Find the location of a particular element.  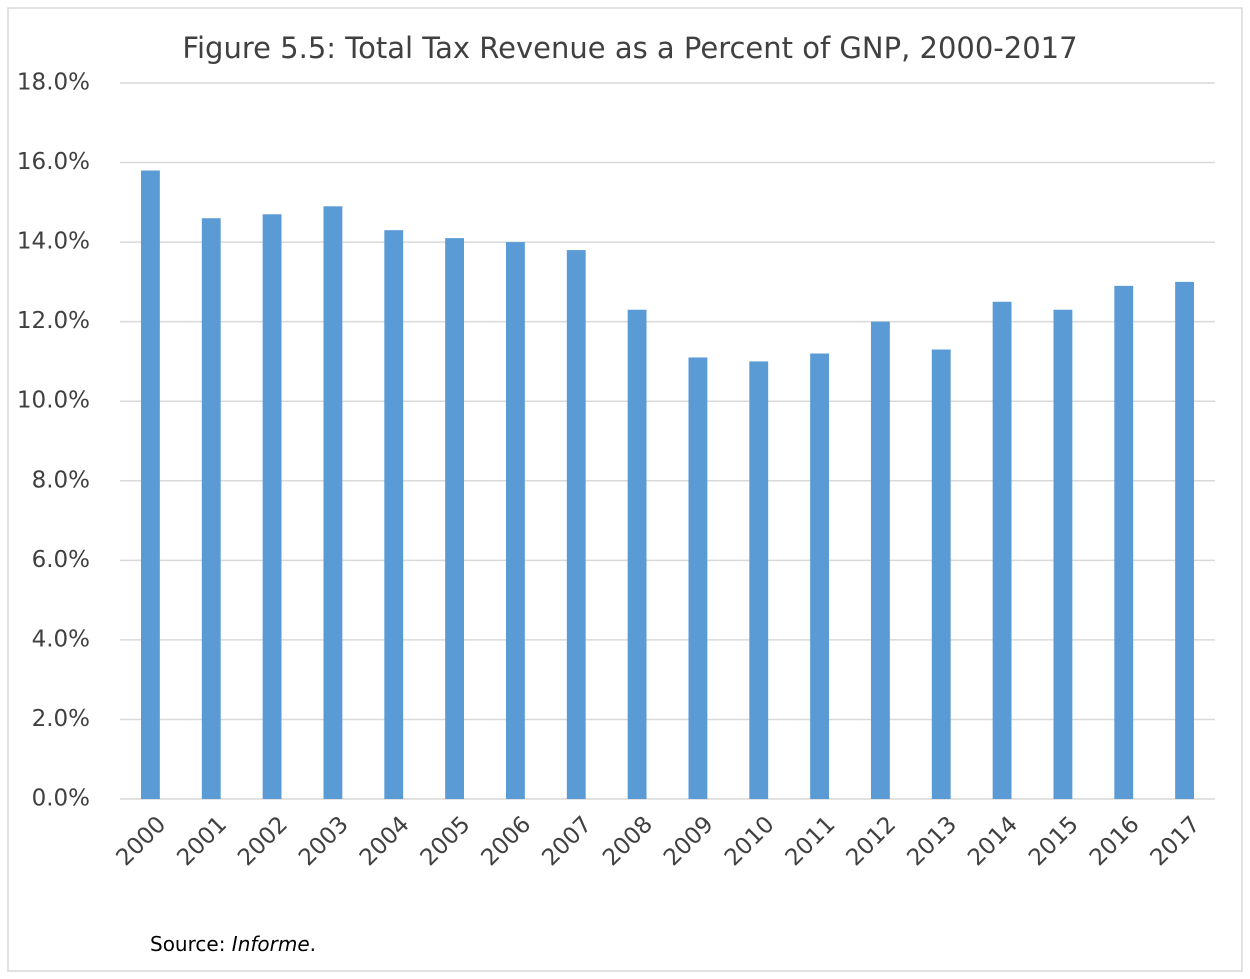

source-emphasis: Informe is located at coordinates (271, 944).